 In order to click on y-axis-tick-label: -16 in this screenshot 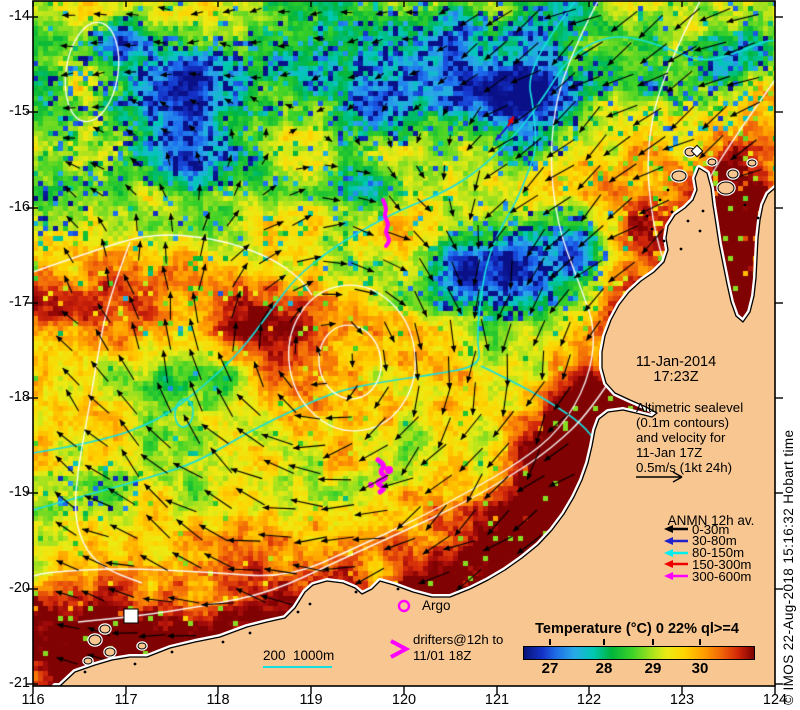, I will do `click(19, 207)`.